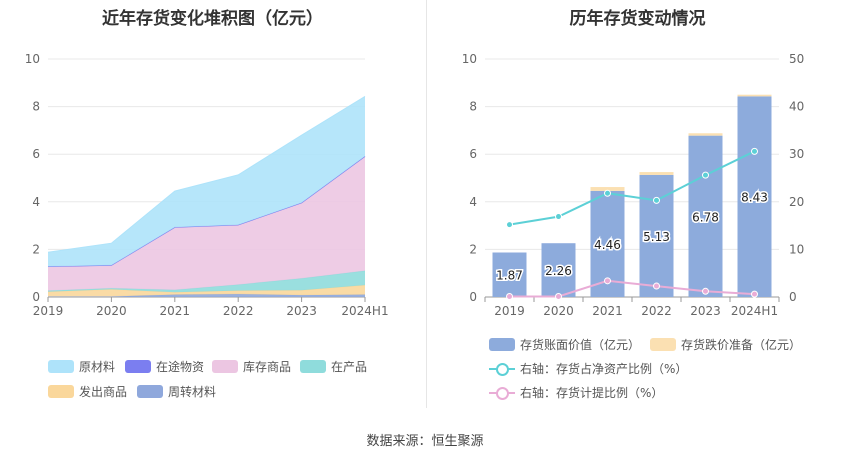  I want to click on legend-item-wip: 在产品, so click(333, 366).